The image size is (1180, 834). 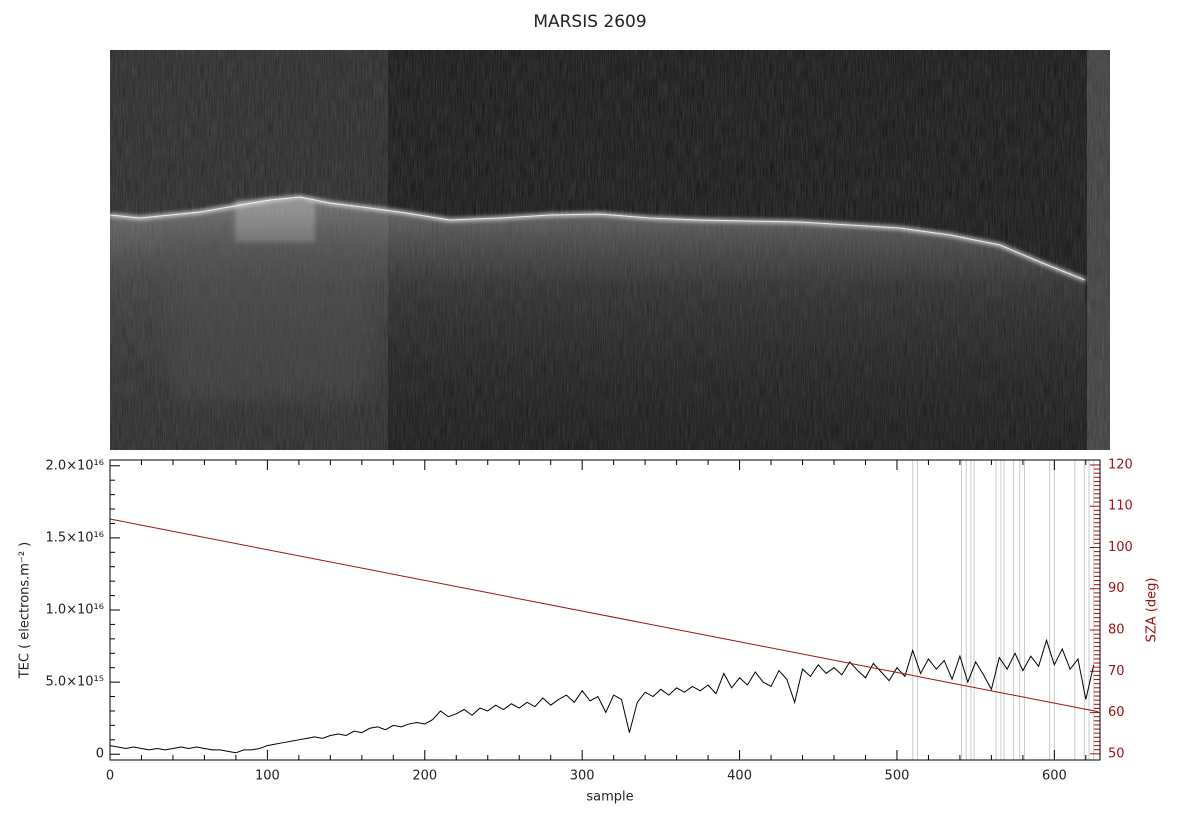 I want to click on y-tick-label: 0, so click(x=100, y=754).